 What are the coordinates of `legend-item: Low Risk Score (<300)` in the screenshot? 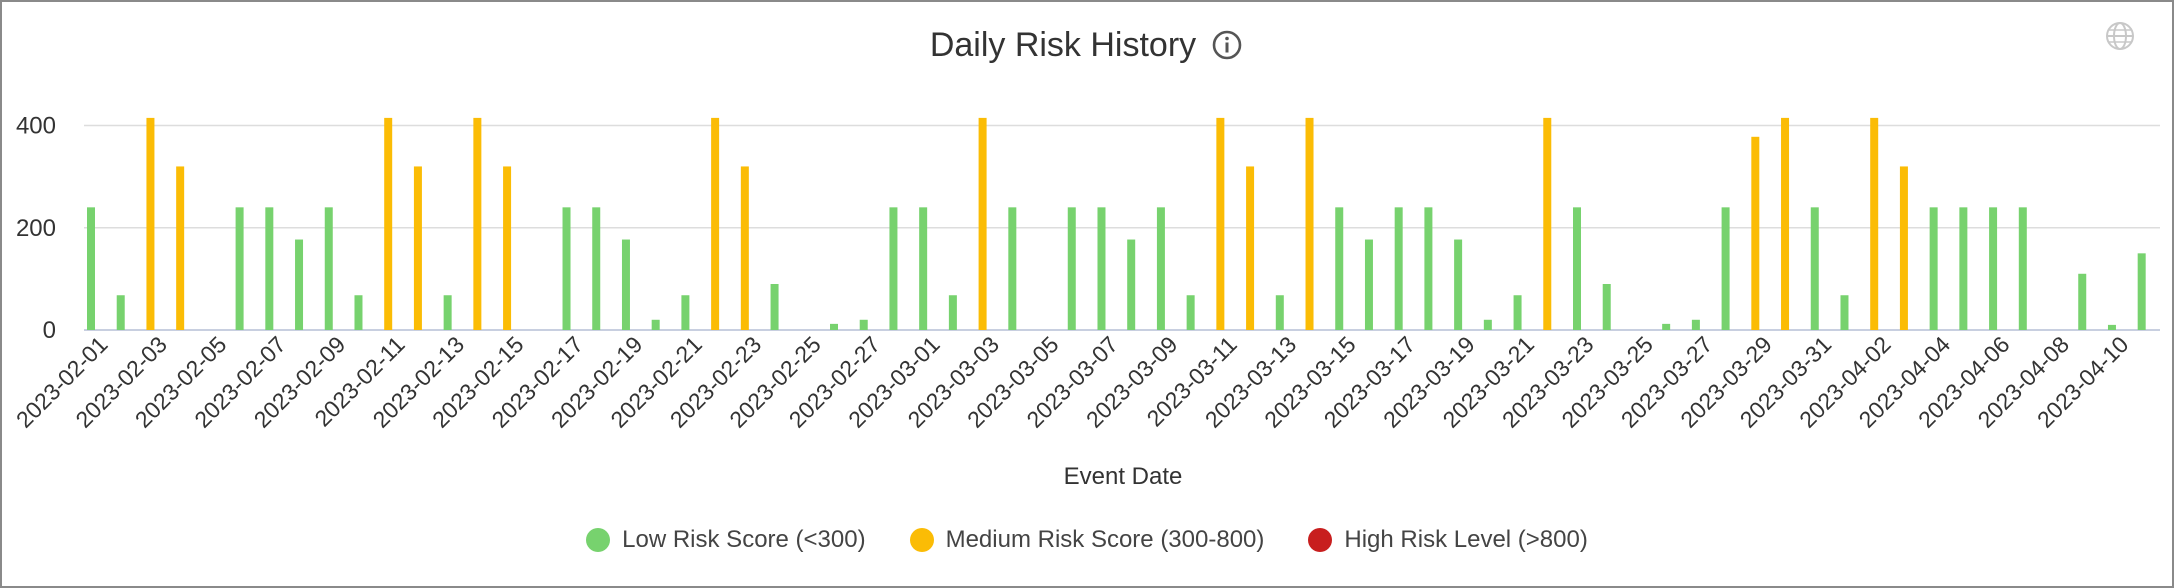 It's located at (726, 540).